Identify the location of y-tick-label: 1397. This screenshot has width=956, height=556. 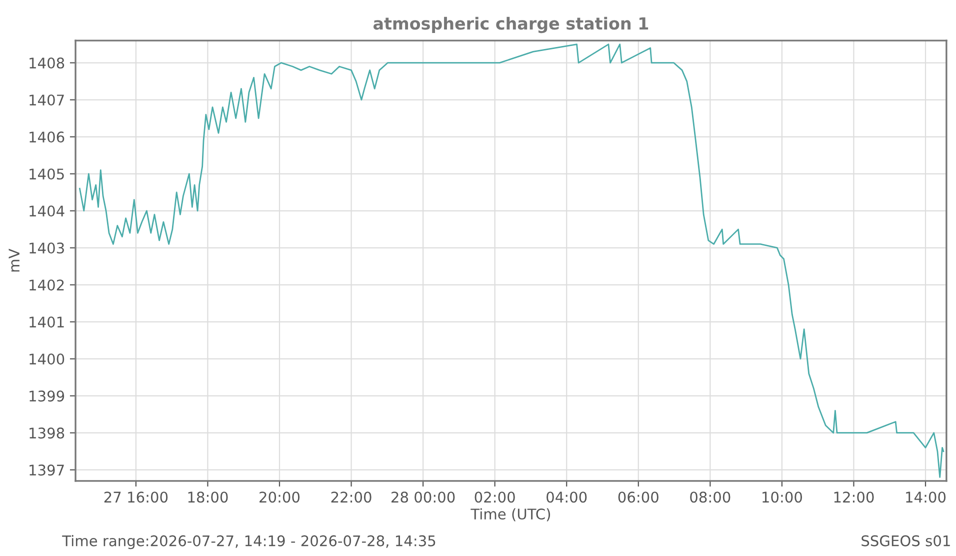
(47, 470).